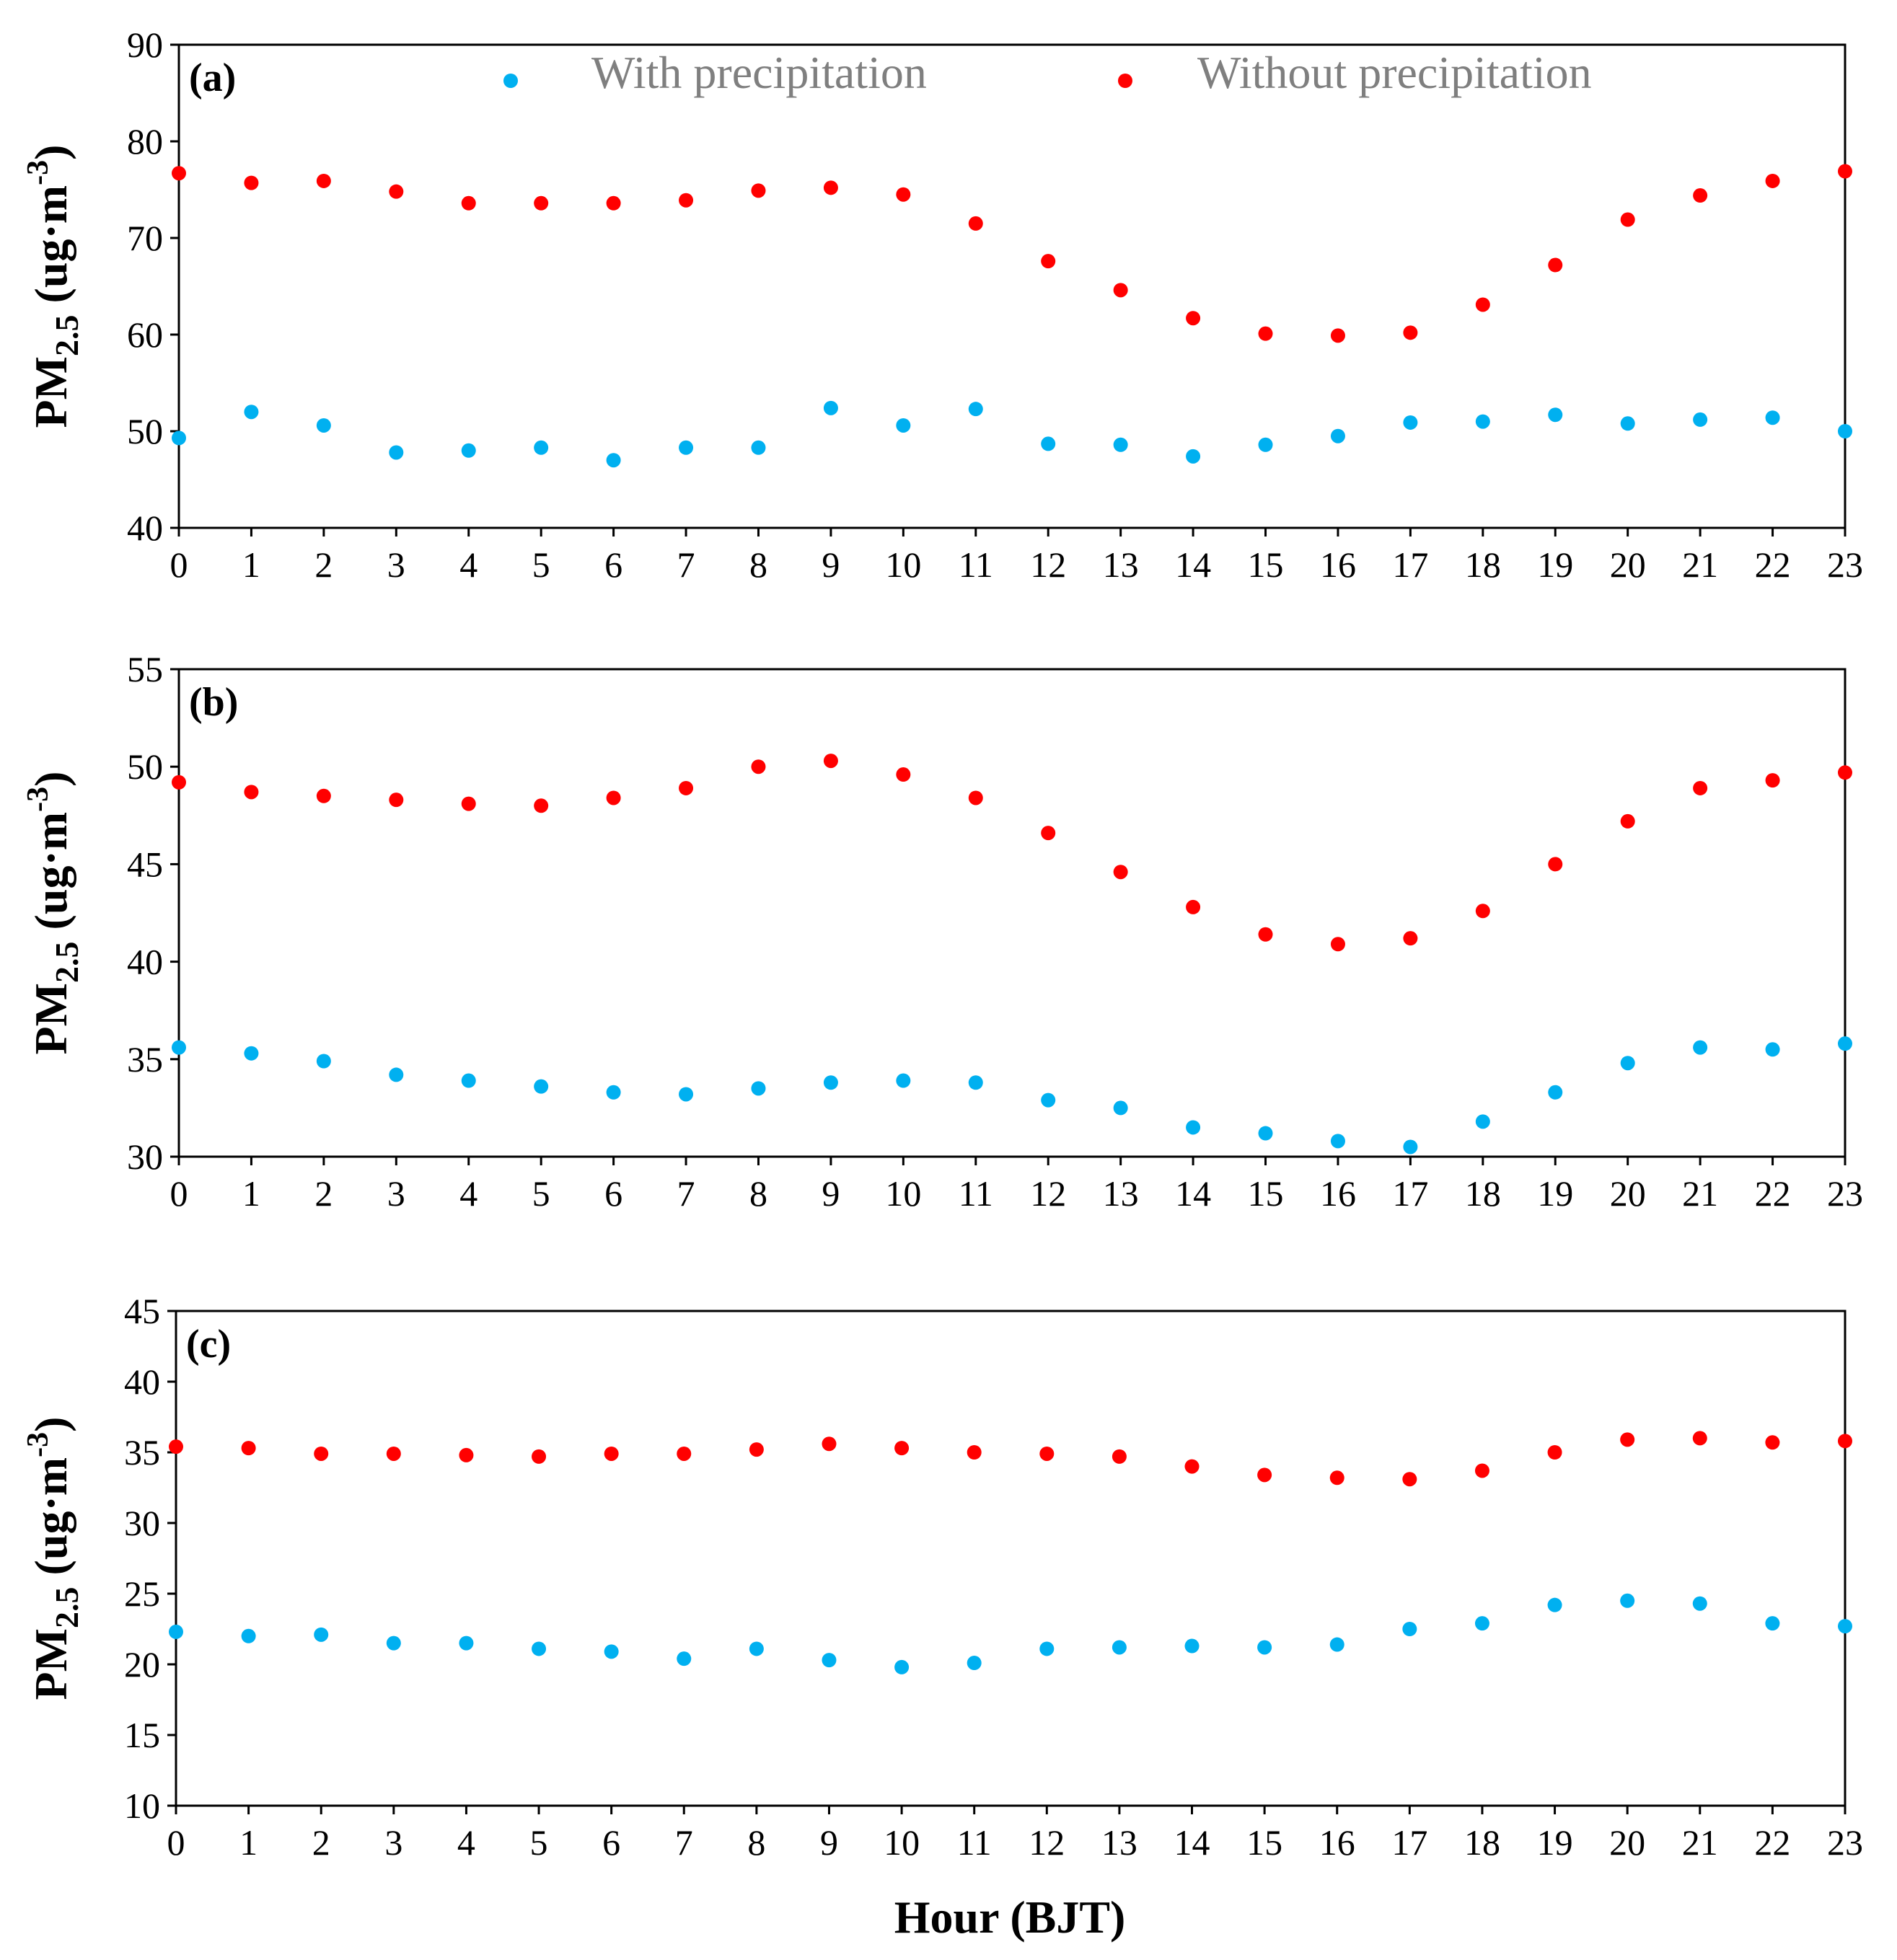 The image size is (1897, 1960). Describe the element at coordinates (179, 564) in the screenshot. I see `panel-a-x-tick-label: 0` at that location.